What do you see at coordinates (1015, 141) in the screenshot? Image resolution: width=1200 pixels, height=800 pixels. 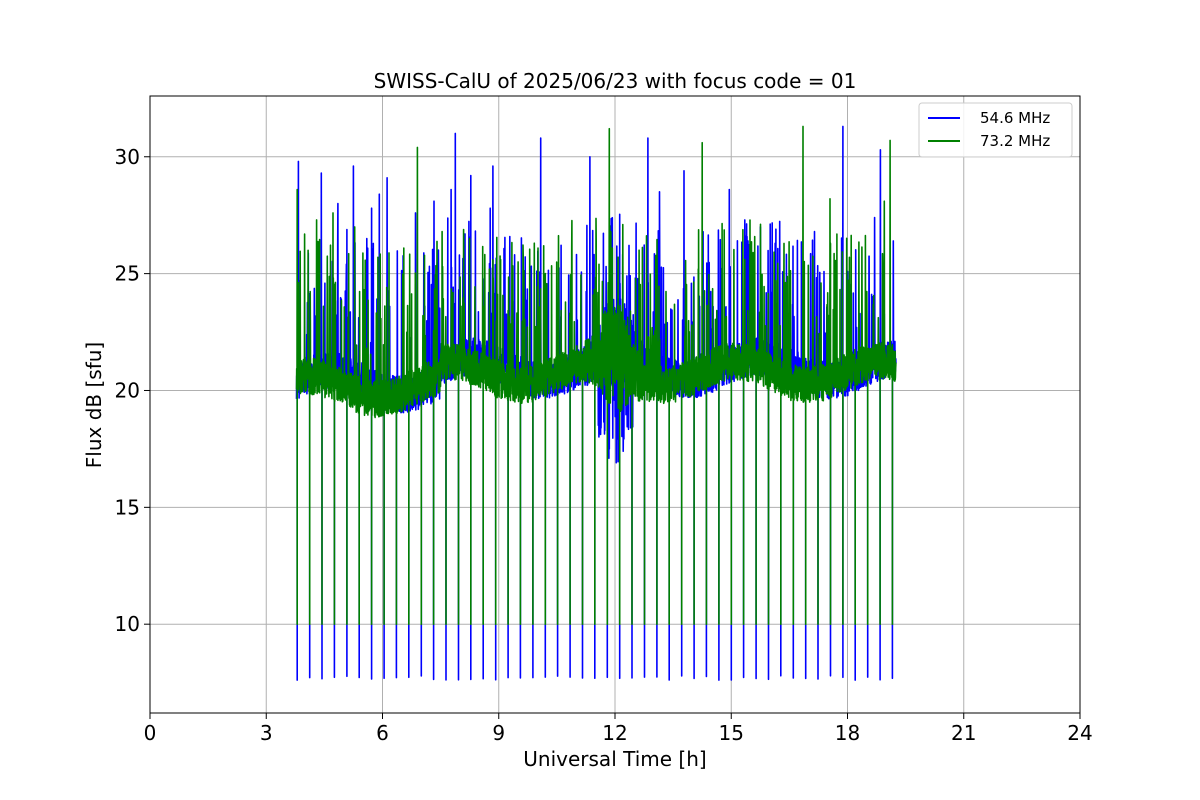 I see `legend-label-73-2-mhz: 73.2 MHz` at bounding box center [1015, 141].